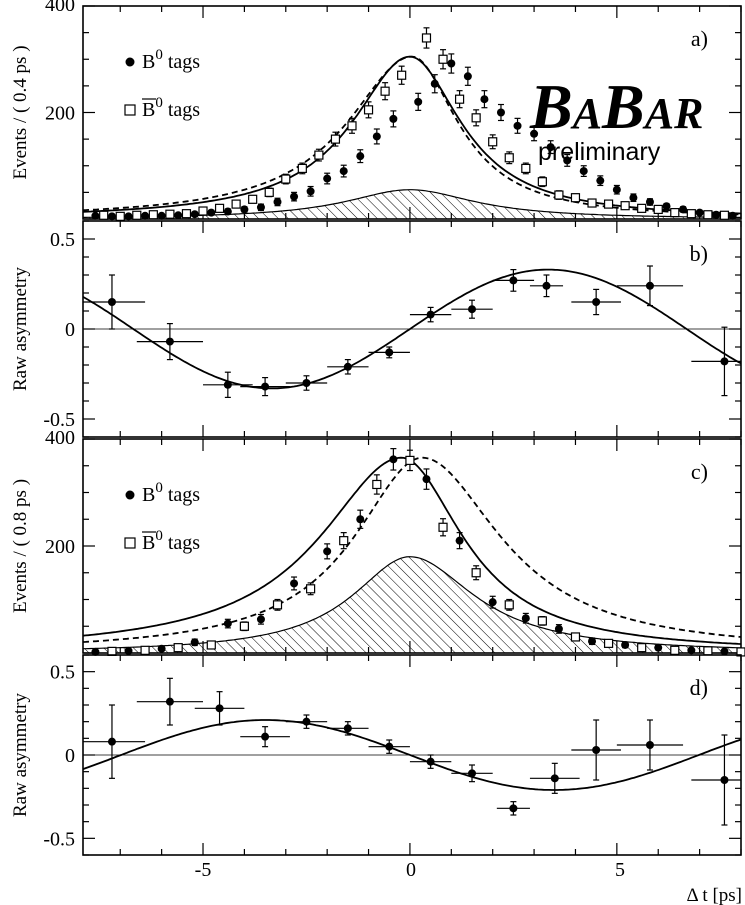 This screenshot has width=745, height=905. What do you see at coordinates (412, 329) in the screenshot?
I see `asymmetry-fit-curve` at bounding box center [412, 329].